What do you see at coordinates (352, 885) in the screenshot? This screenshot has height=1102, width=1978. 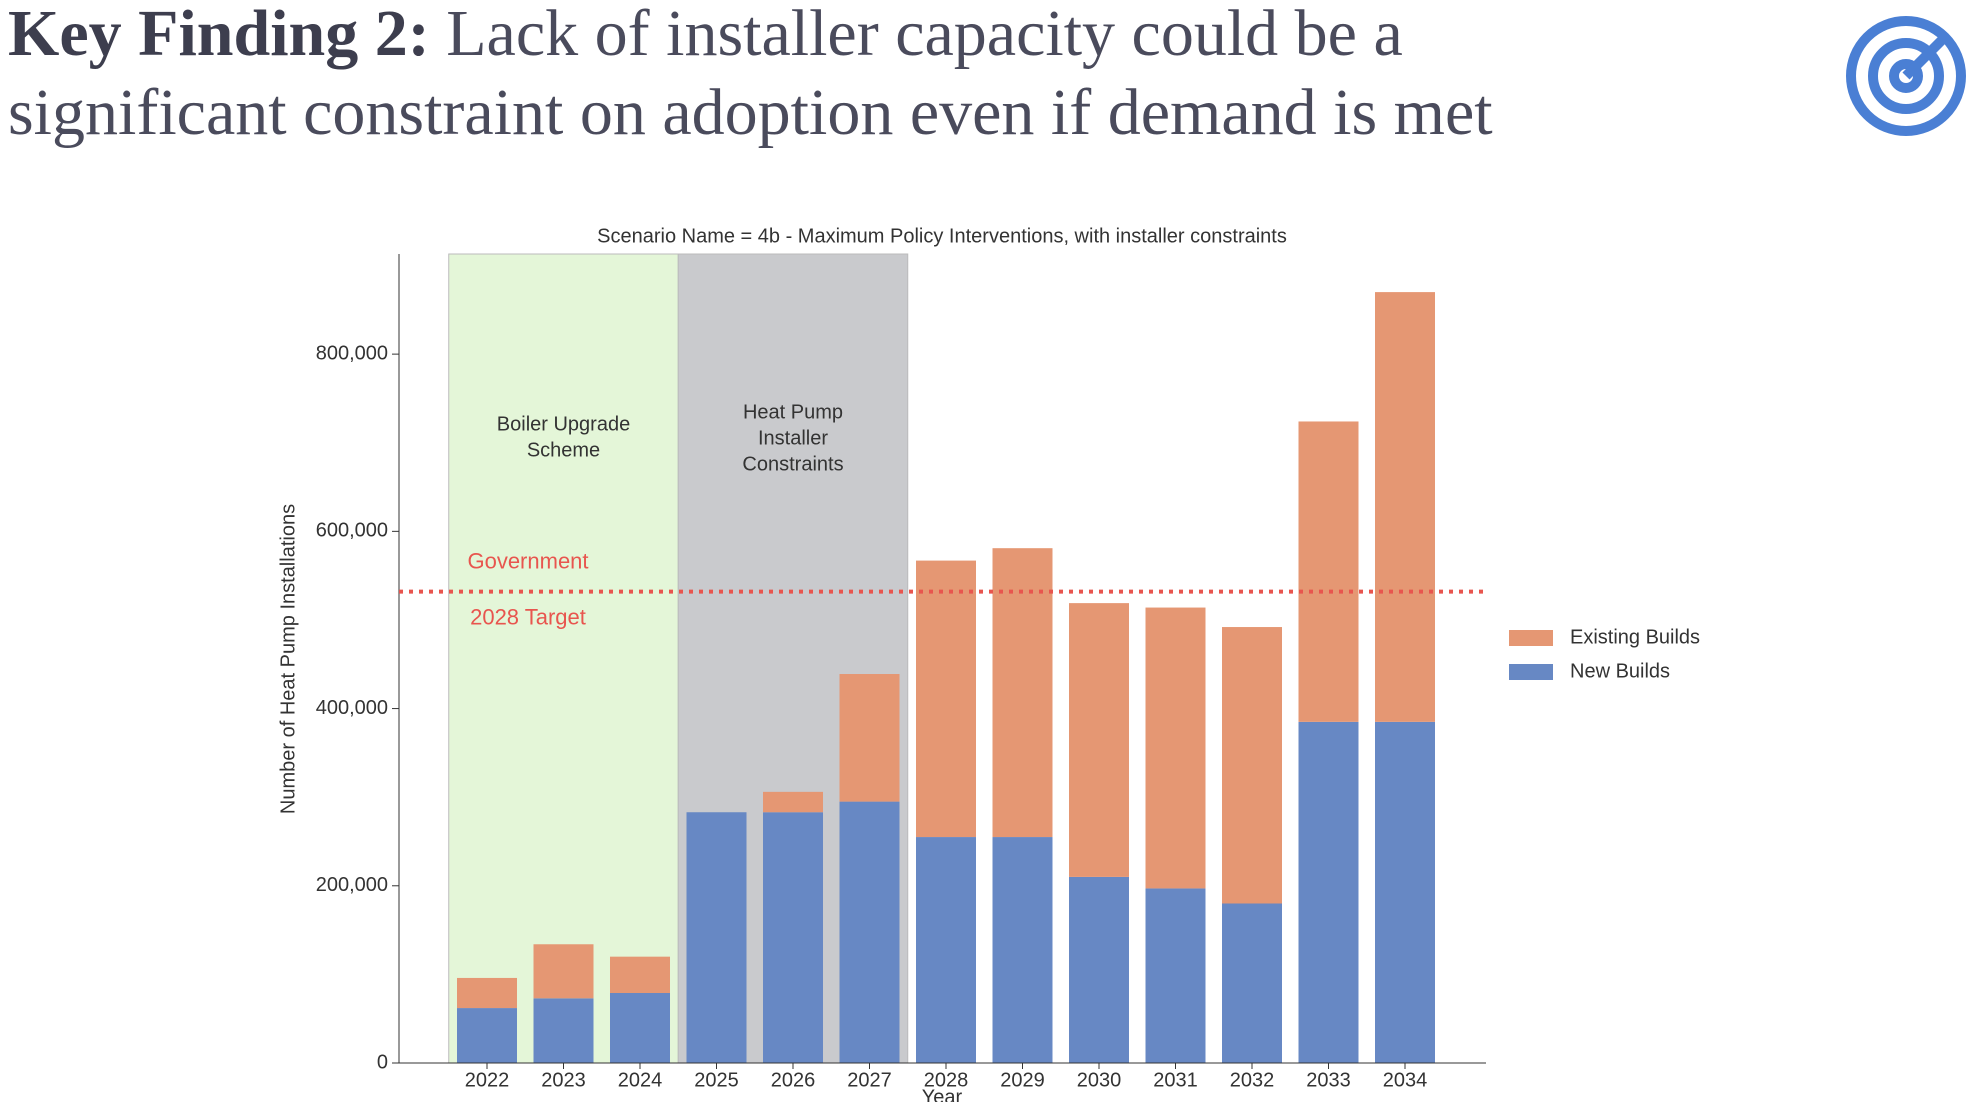 I see `y-tick-label: 200,000` at bounding box center [352, 885].